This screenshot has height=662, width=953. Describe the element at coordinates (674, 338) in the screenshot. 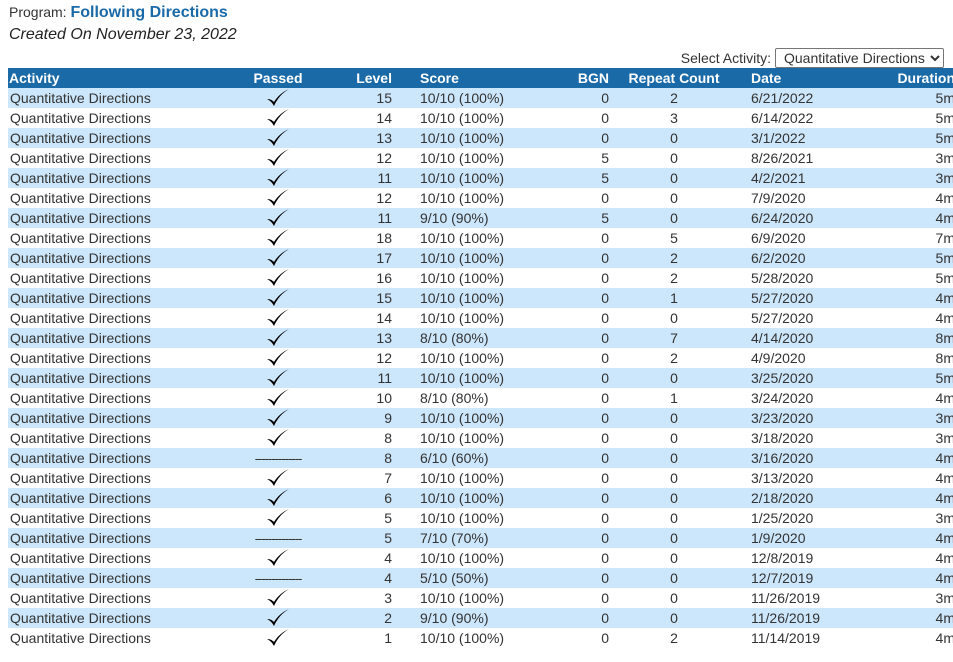

I see `cell-repeat-count: 7` at that location.